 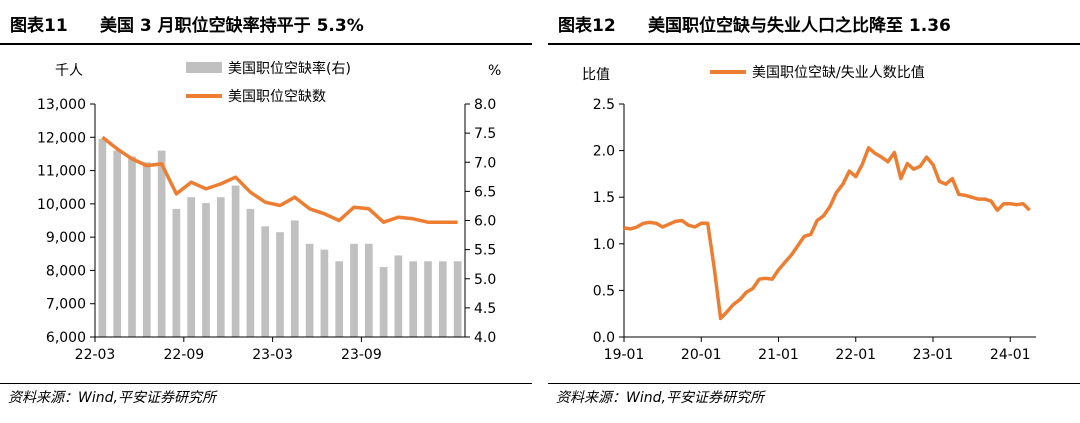 I want to click on x-tick-label: 21-01, so click(x=778, y=355).